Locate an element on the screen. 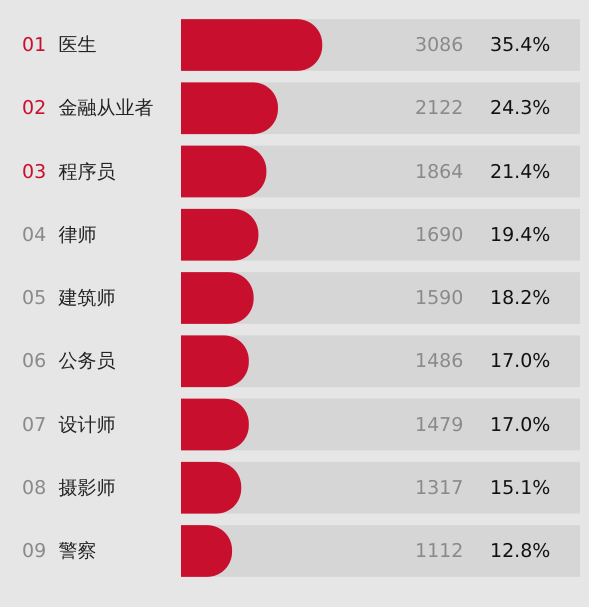 This screenshot has height=607, width=589. data-label: 19.4% is located at coordinates (520, 235).